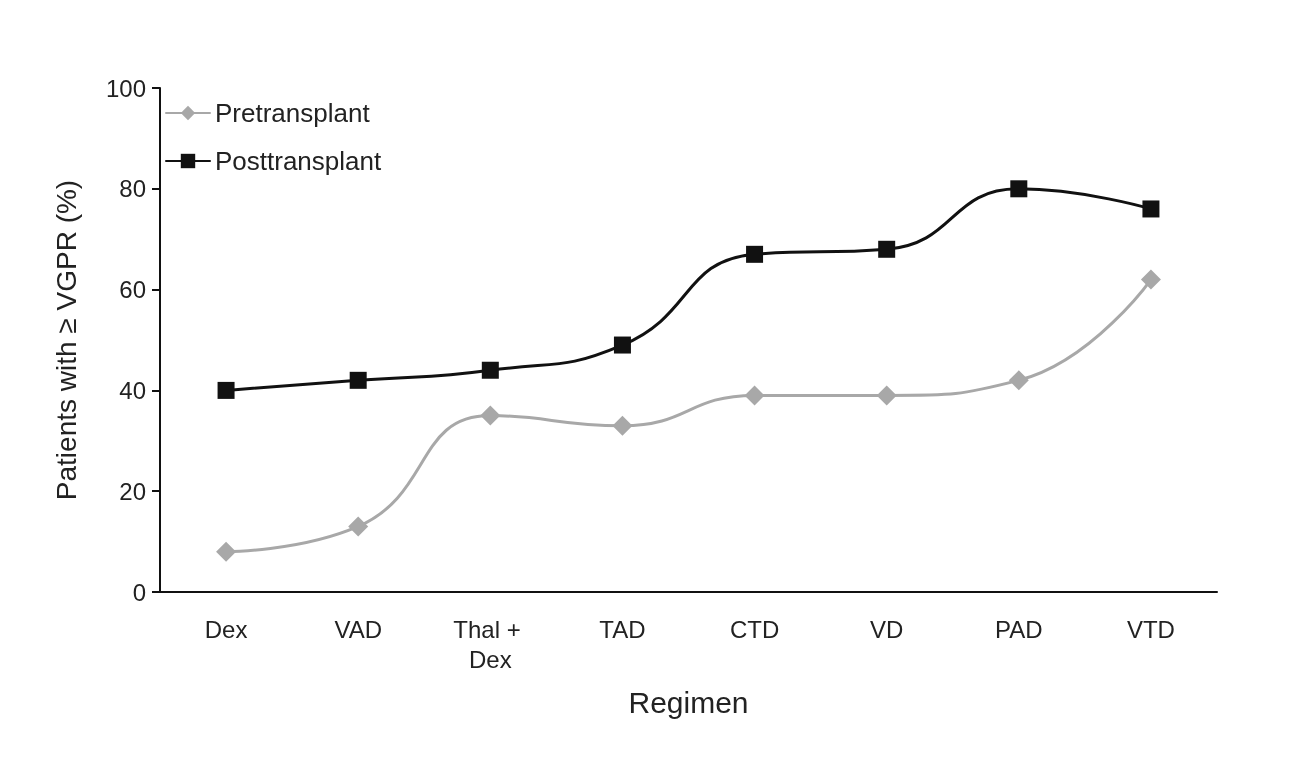  What do you see at coordinates (132, 491) in the screenshot?
I see `y-tick-label: 20` at bounding box center [132, 491].